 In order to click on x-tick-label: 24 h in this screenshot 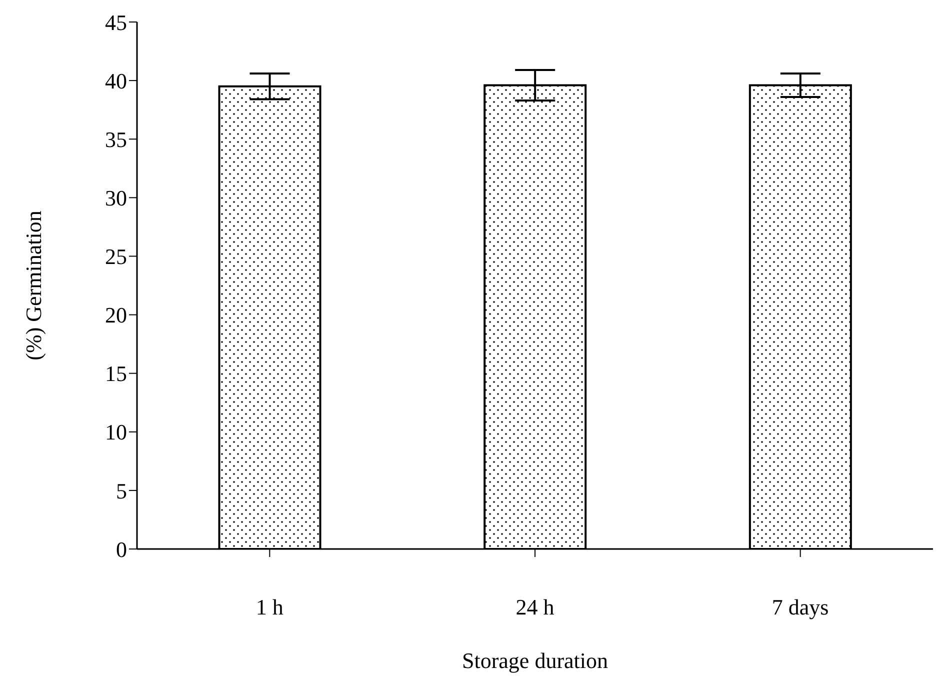, I will do `click(535, 607)`.